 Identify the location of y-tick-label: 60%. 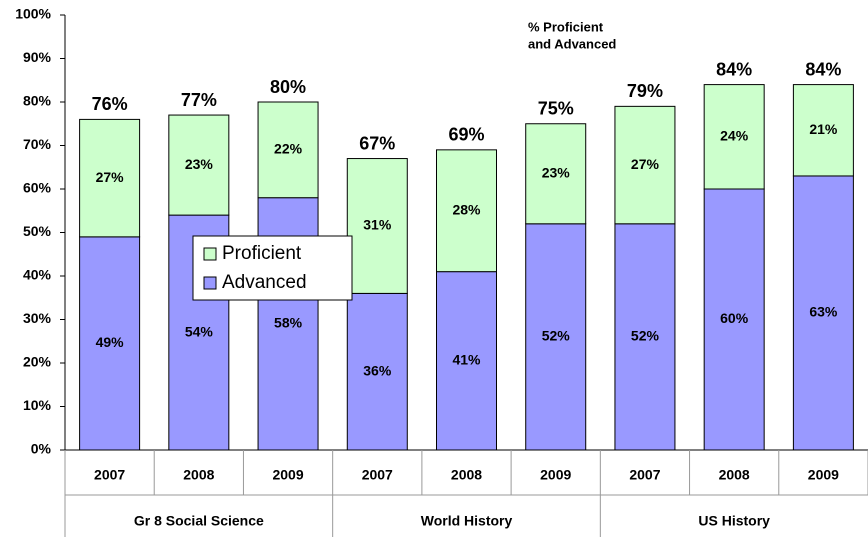
(37, 188).